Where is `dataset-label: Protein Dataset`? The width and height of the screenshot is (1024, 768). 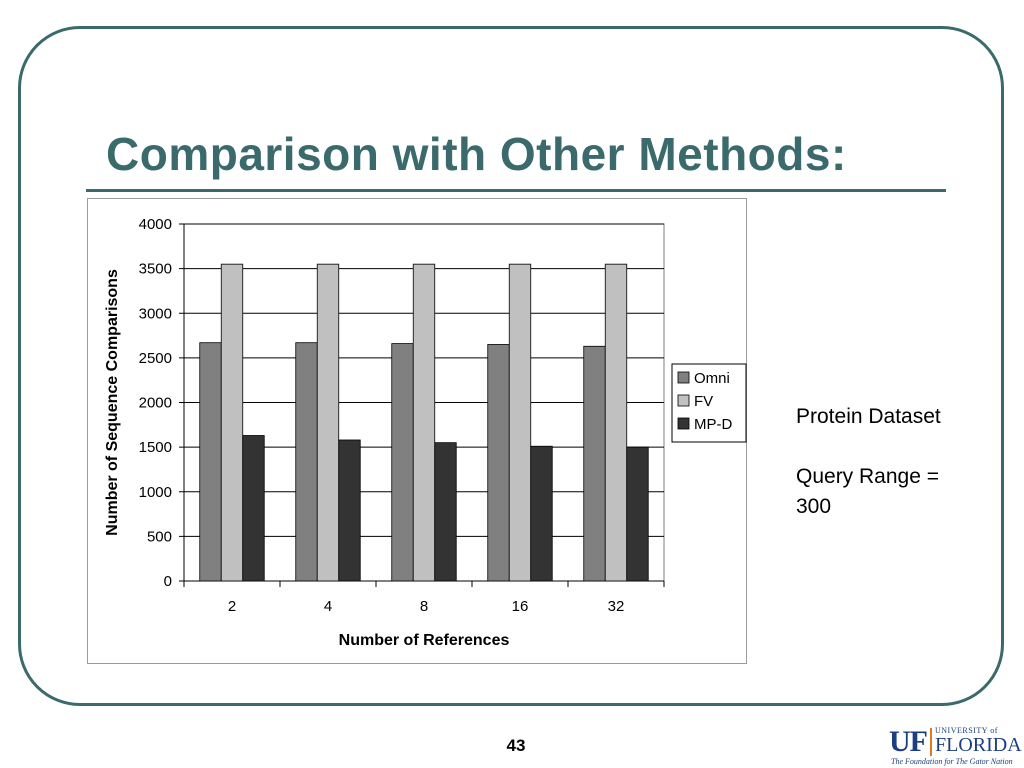
dataset-label: Protein Dataset is located at coordinates (868, 416).